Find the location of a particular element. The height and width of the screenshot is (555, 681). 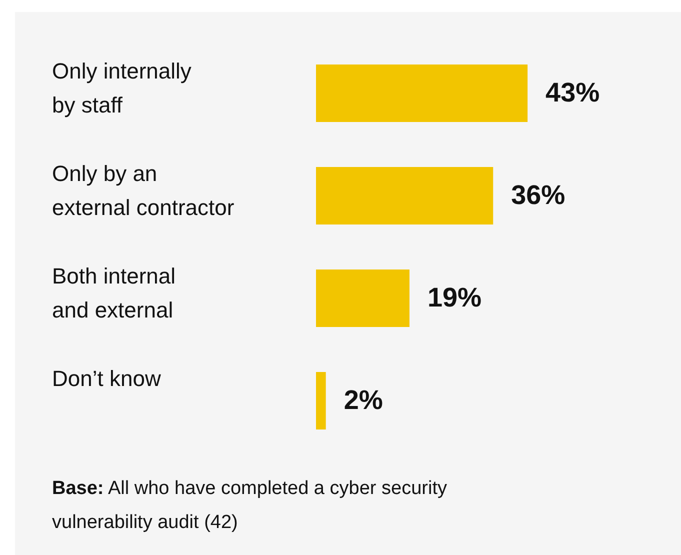

data-label: 36% is located at coordinates (538, 195).